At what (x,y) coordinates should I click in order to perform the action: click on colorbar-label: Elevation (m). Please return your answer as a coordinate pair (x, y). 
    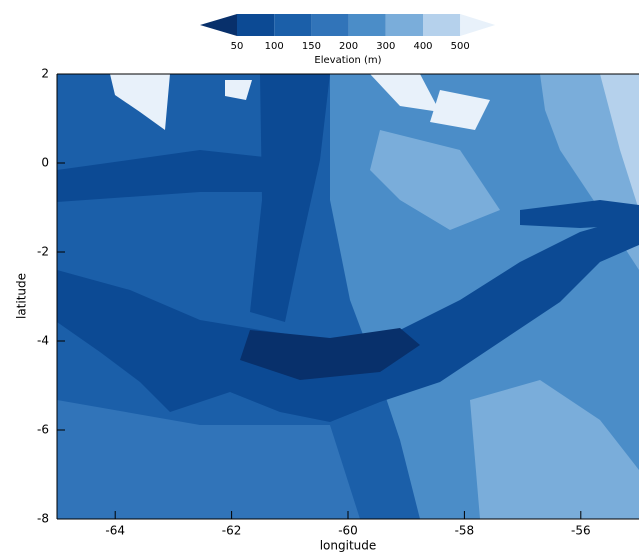
    Looking at the image, I should click on (347, 60).